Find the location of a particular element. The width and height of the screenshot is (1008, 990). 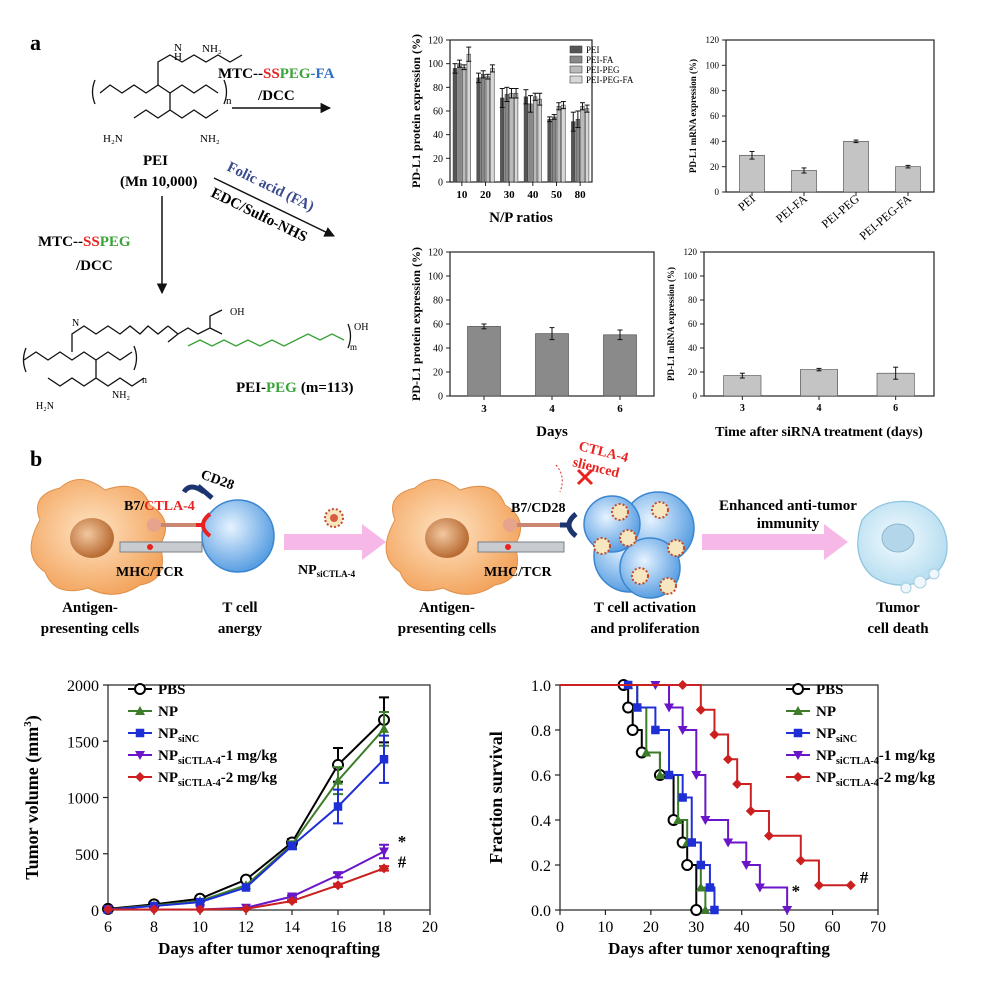

peg-n-label: n is located at coordinates (144, 380).